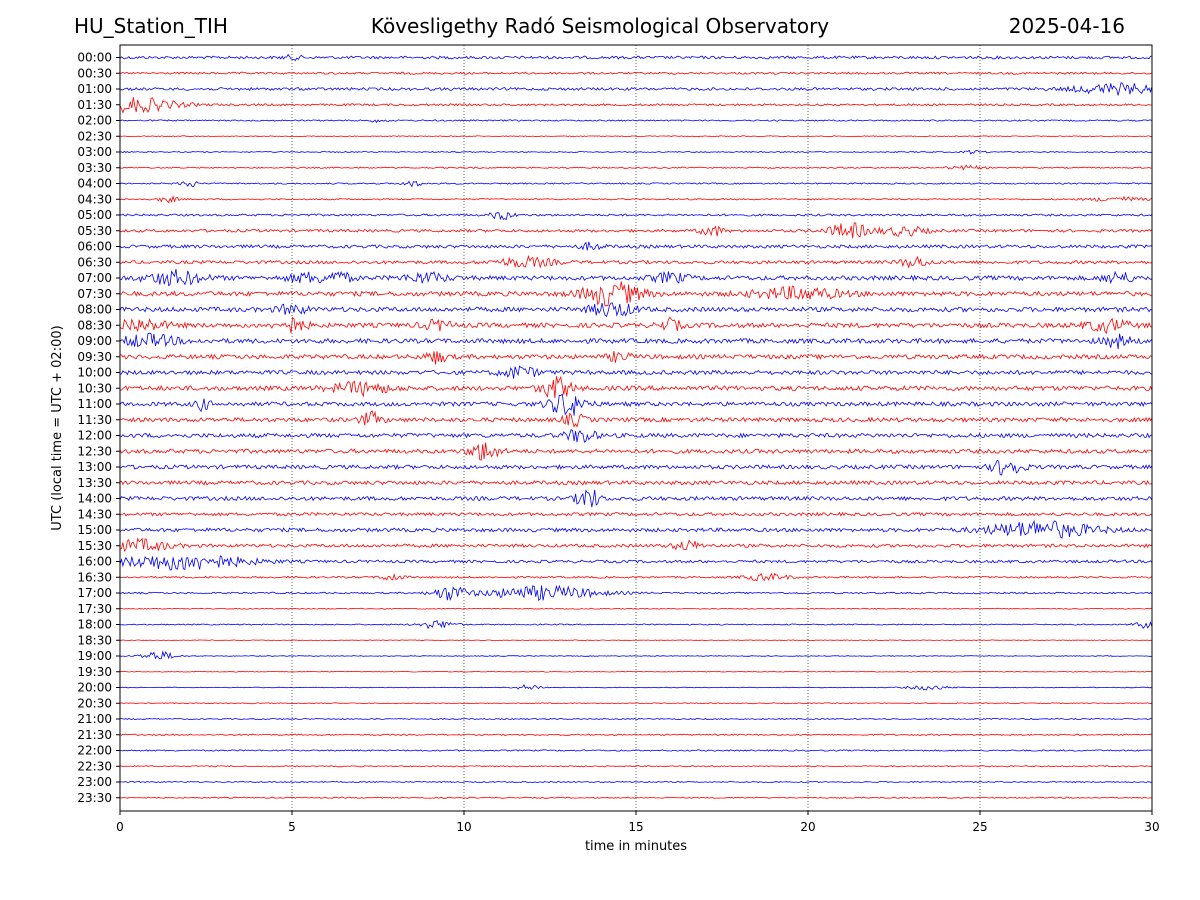 Image resolution: width=1200 pixels, height=900 pixels. I want to click on y-tick-label: 16:30, so click(94, 577).